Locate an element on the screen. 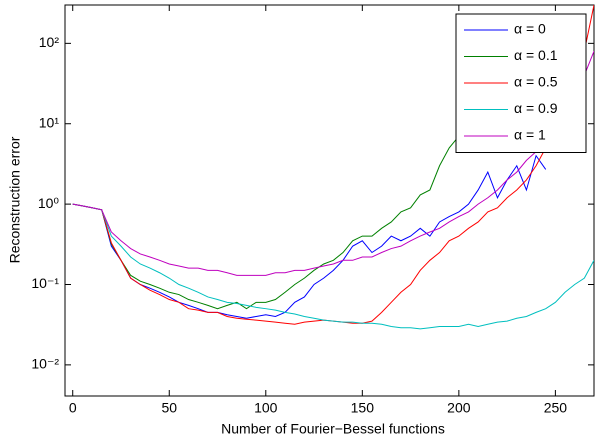 The image size is (596, 441). x-tick-label: 250 is located at coordinates (556, 408).